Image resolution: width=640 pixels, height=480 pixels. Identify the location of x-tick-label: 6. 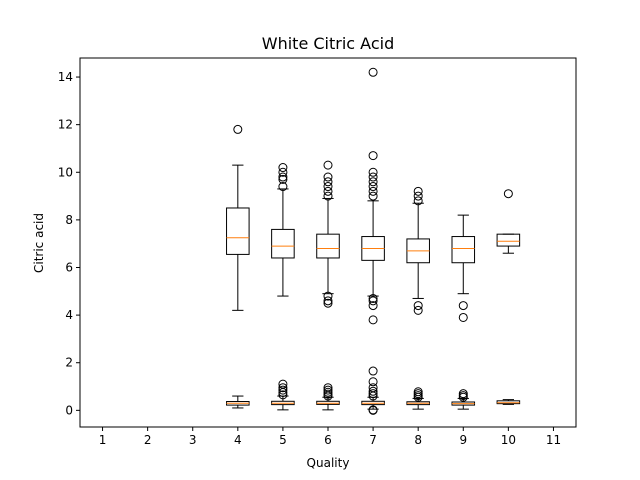
(328, 440).